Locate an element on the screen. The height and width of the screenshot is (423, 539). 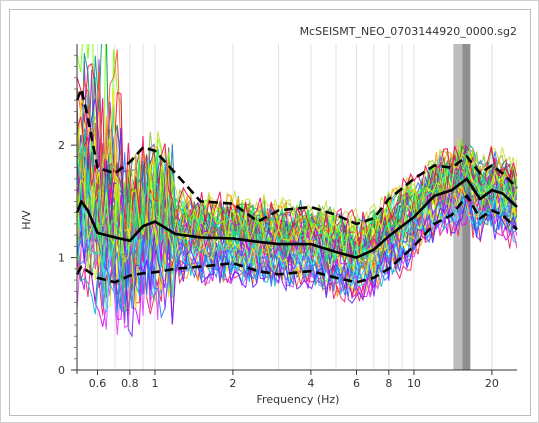
y-axis-label: H/V is located at coordinates (26, 220).